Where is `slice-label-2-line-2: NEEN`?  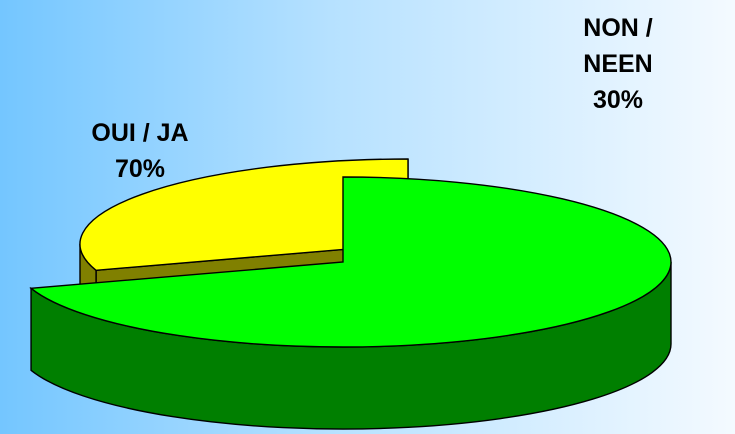
slice-label-2-line-2: NEEN is located at coordinates (617, 64).